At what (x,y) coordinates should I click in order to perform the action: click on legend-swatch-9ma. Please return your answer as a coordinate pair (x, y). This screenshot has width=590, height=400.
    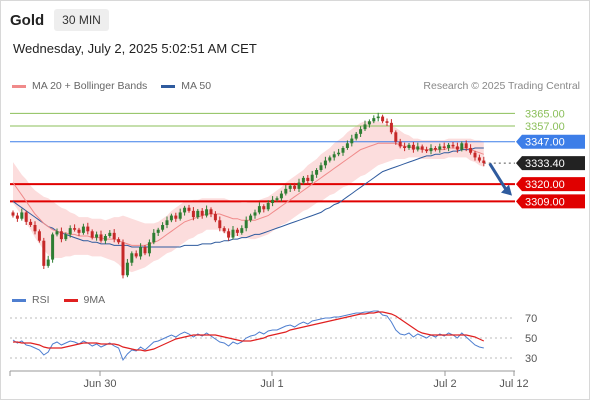
    Looking at the image, I should click on (70, 300).